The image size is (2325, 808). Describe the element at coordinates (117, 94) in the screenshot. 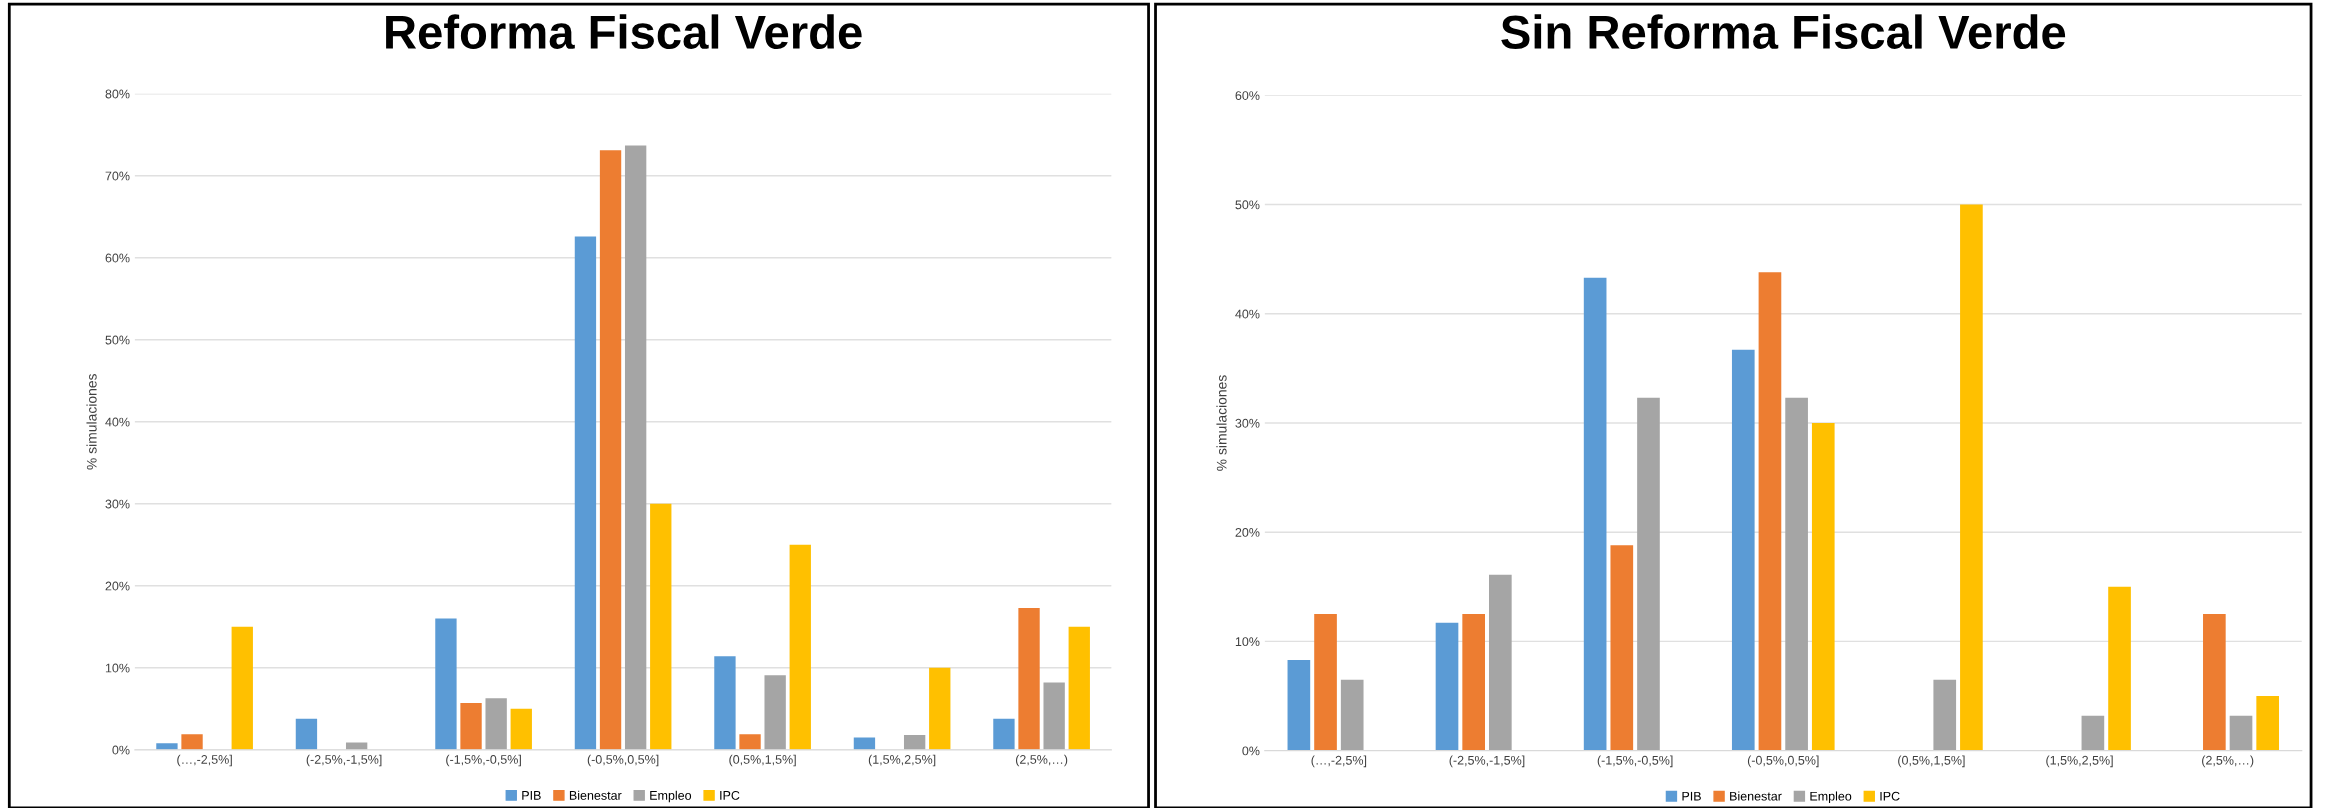

I see `y-tick-label: 80%` at that location.